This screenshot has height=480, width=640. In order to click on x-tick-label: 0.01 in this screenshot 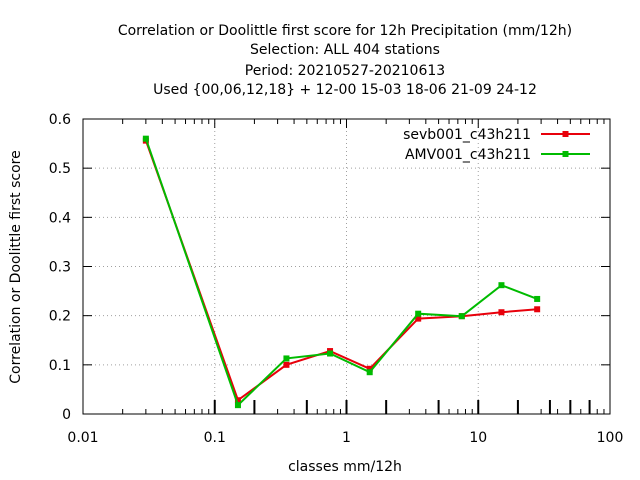, I will do `click(82, 438)`.